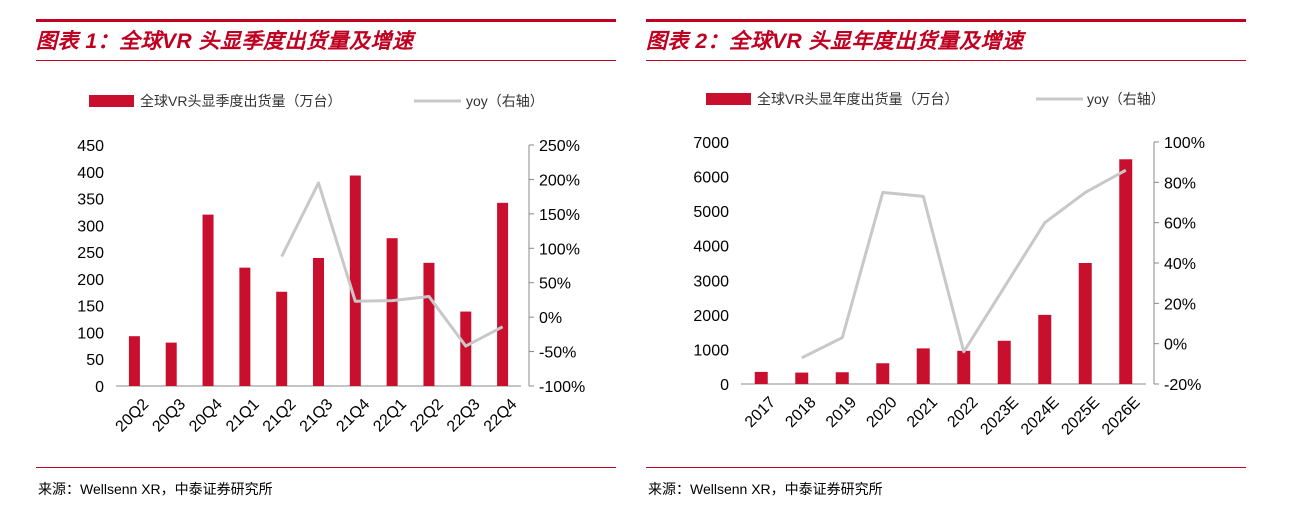  I want to click on x-tick-label: 2017, so click(760, 412).